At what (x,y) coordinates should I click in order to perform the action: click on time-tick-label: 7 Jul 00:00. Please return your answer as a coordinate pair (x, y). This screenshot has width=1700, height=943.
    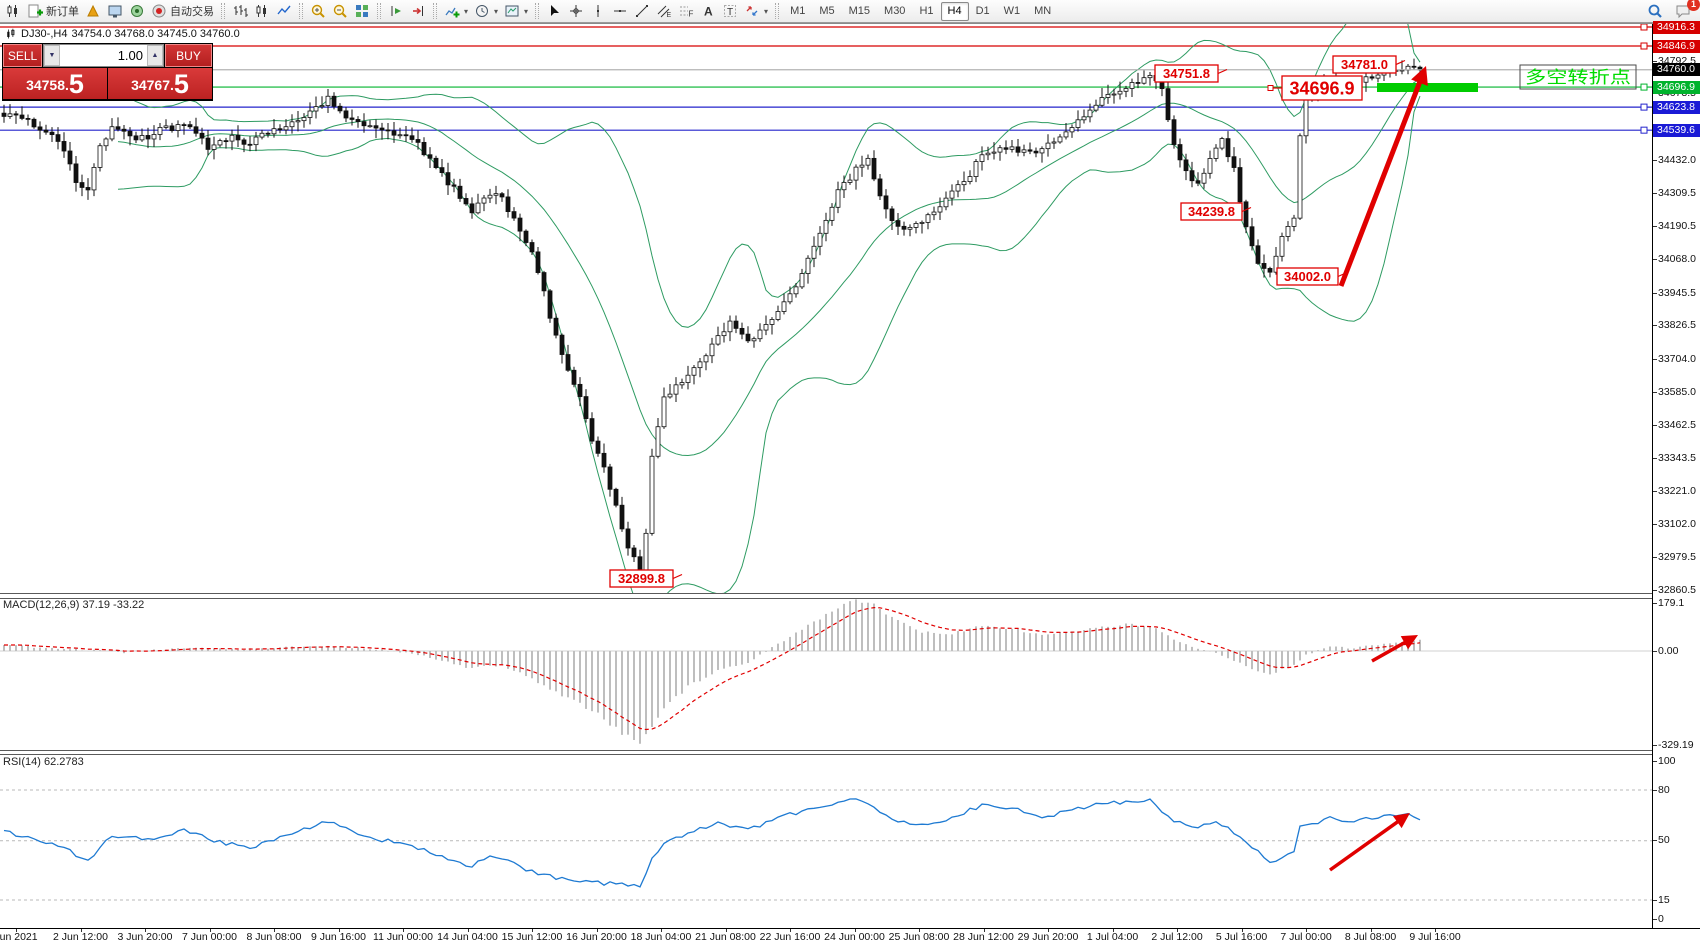
    Looking at the image, I should click on (1306, 937).